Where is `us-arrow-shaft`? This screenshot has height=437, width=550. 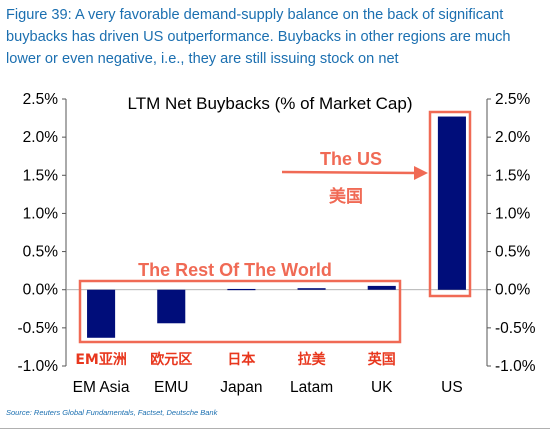
us-arrow-shaft is located at coordinates (350, 172).